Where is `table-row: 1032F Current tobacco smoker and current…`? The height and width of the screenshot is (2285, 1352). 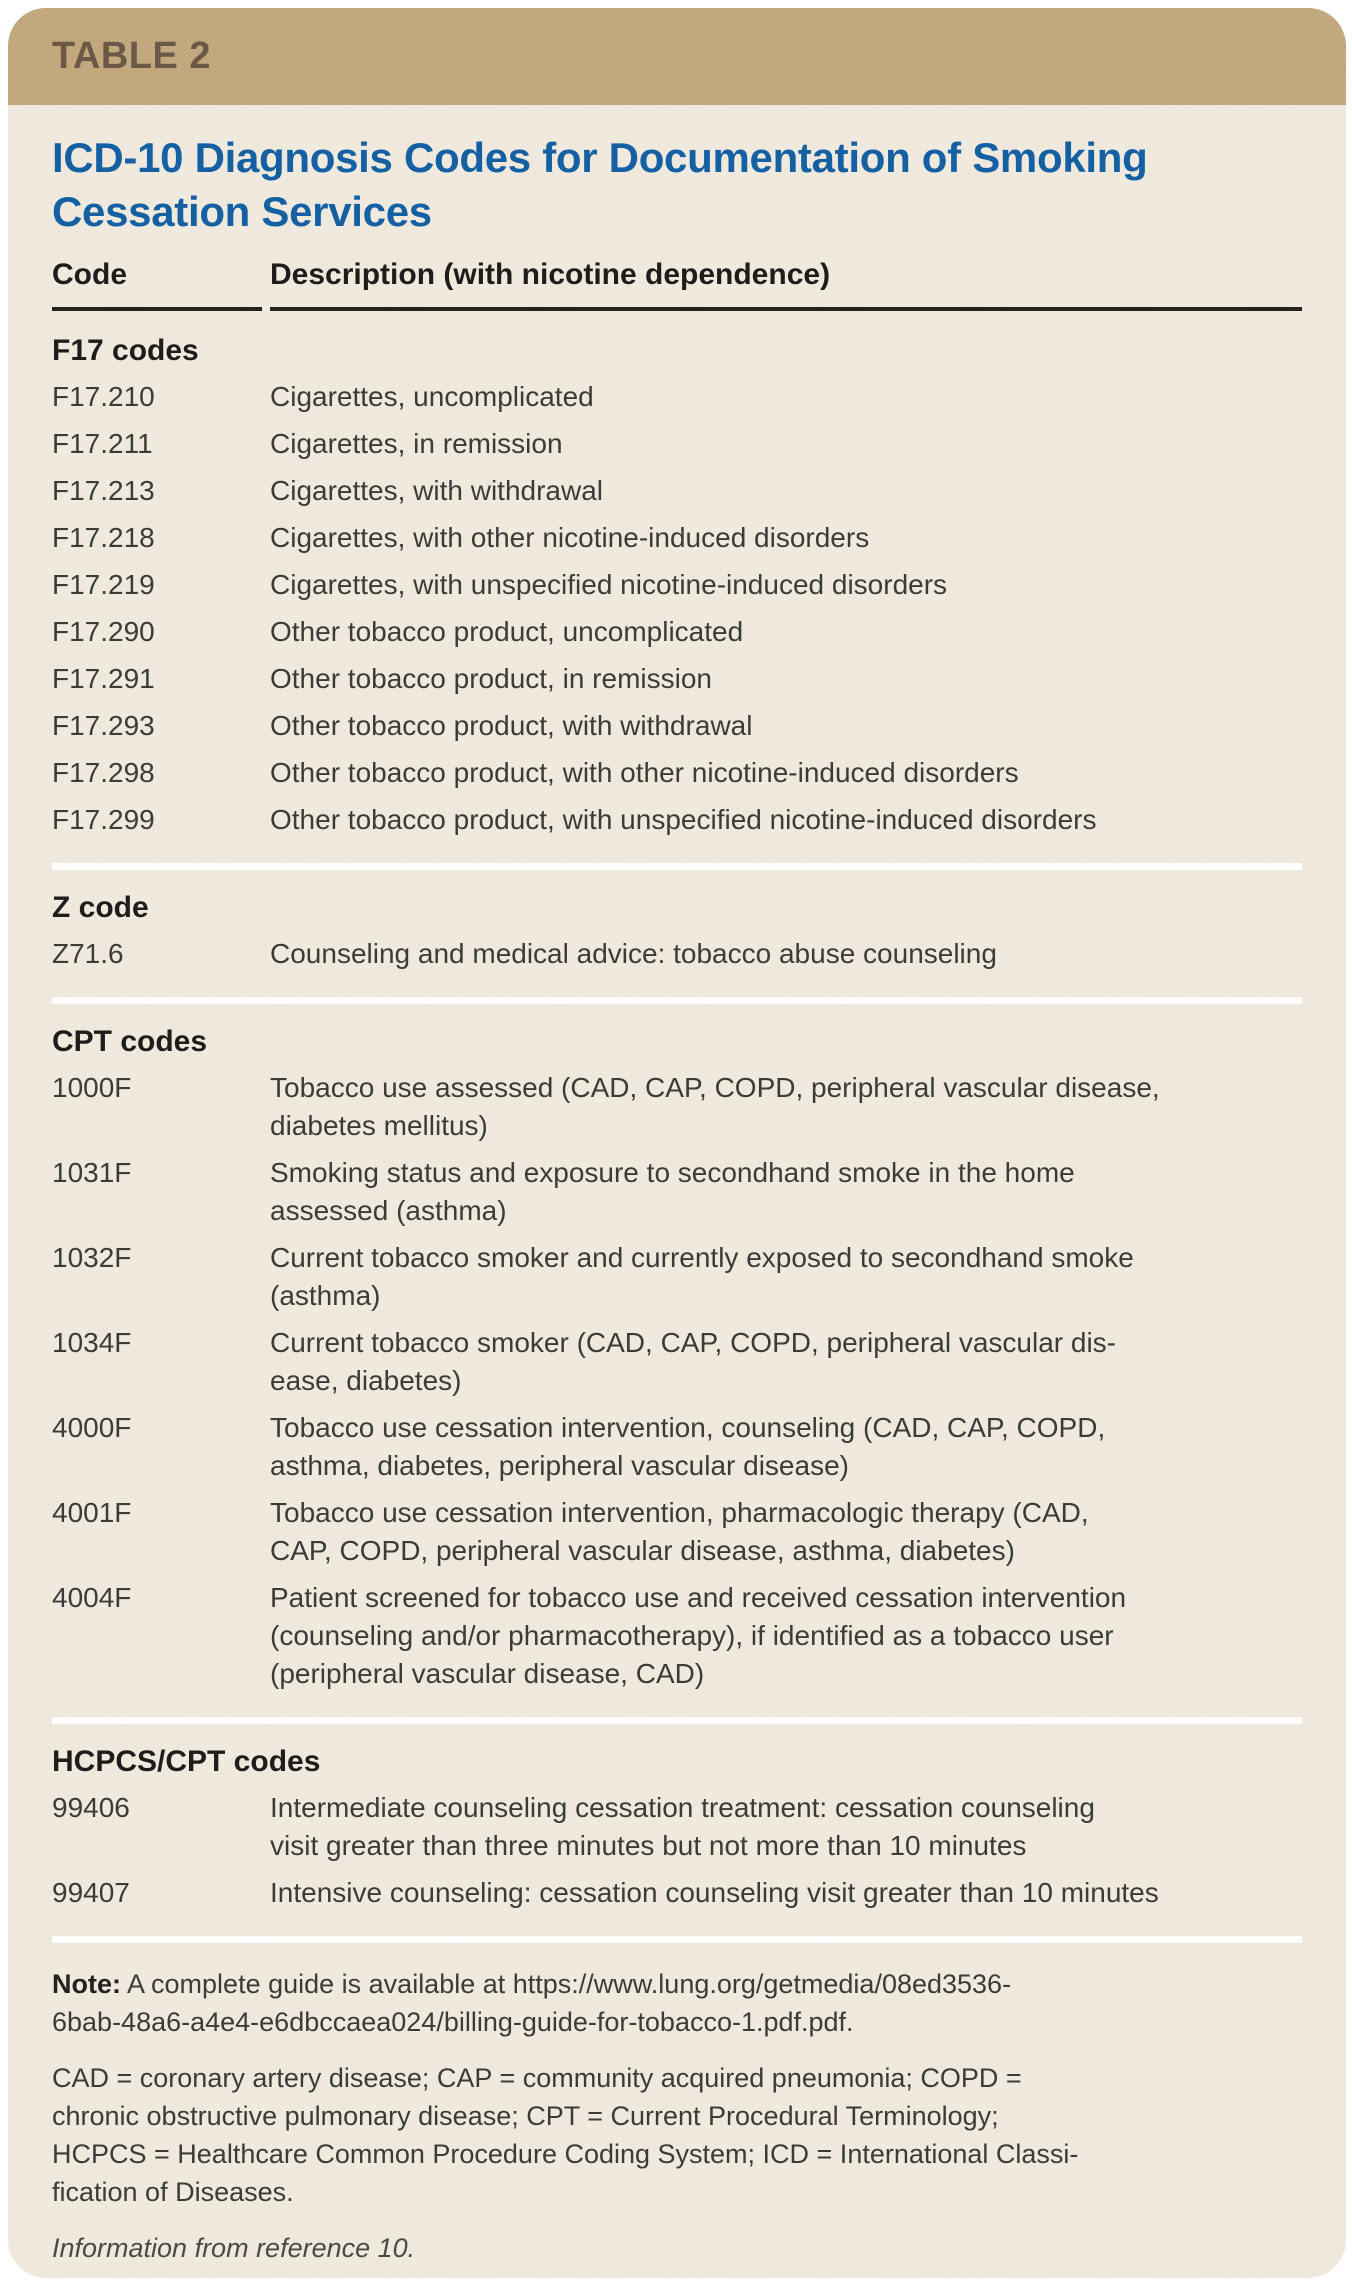 table-row: 1032F Current tobacco smoker and current… is located at coordinates (677, 1277).